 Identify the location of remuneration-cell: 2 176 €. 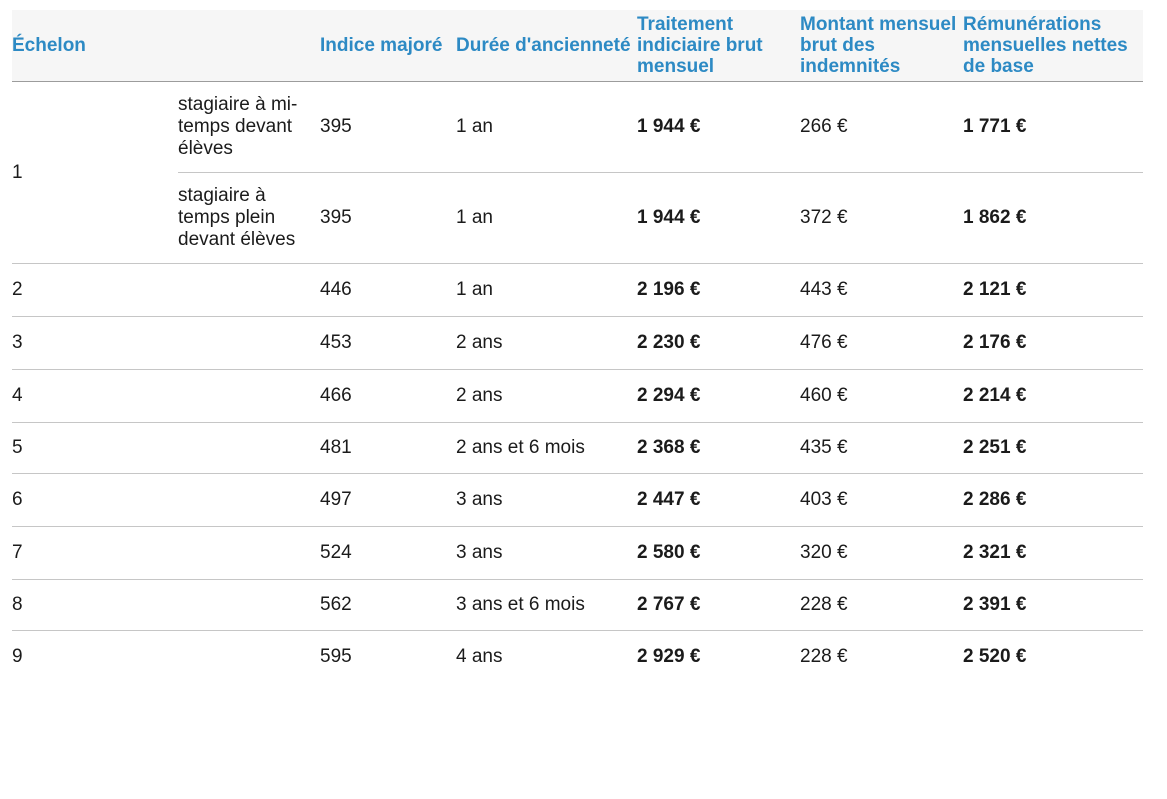
(1053, 343).